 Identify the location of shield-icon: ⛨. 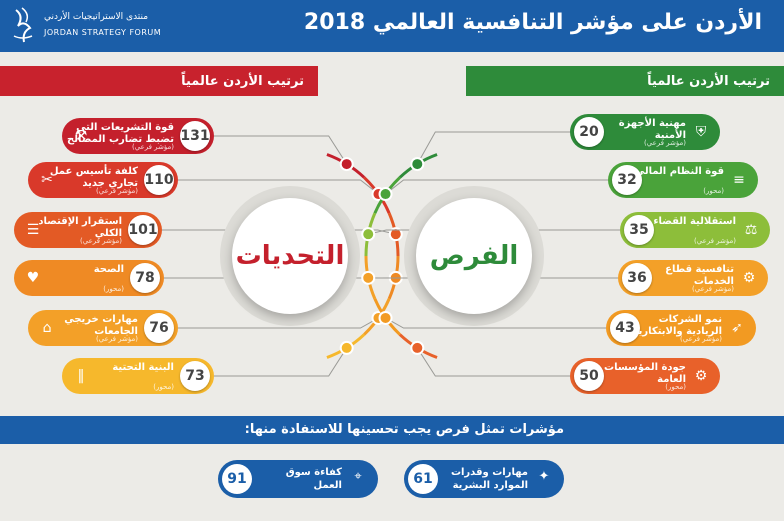
(701, 132).